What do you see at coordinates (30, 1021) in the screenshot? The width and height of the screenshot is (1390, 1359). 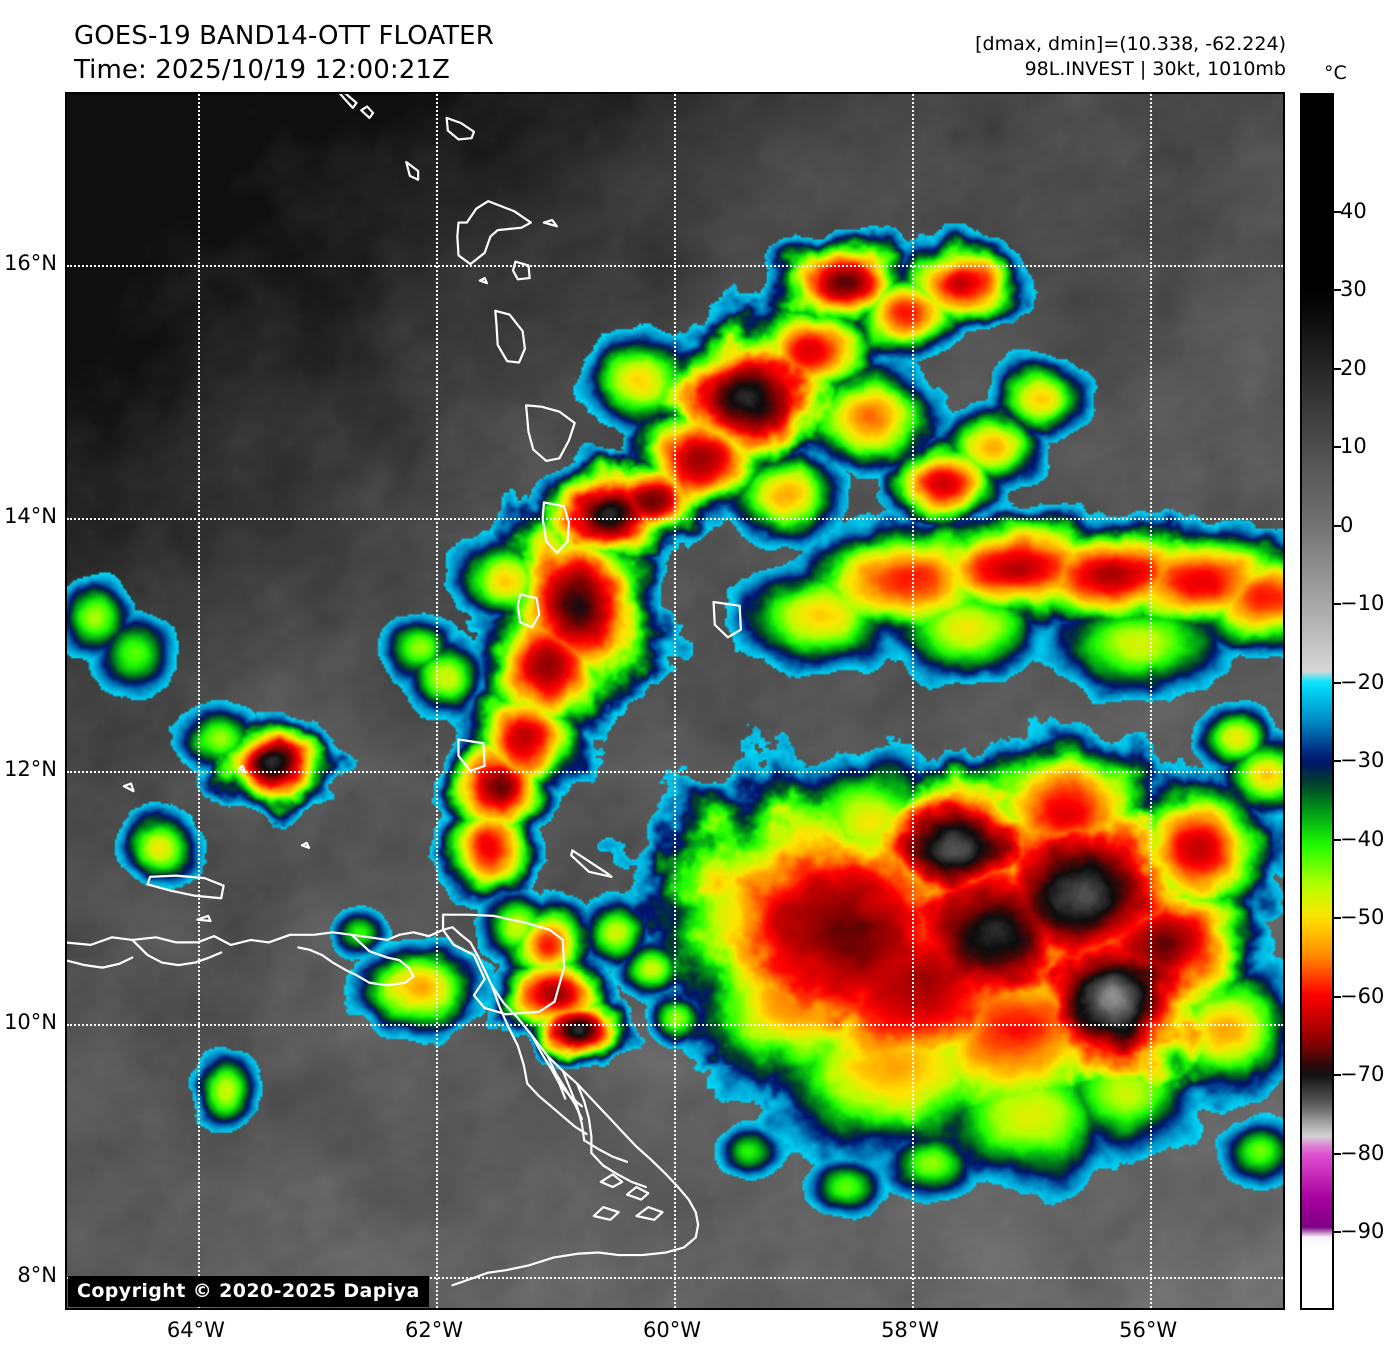 I see `y-axis-tick-label: 10°N` at bounding box center [30, 1021].